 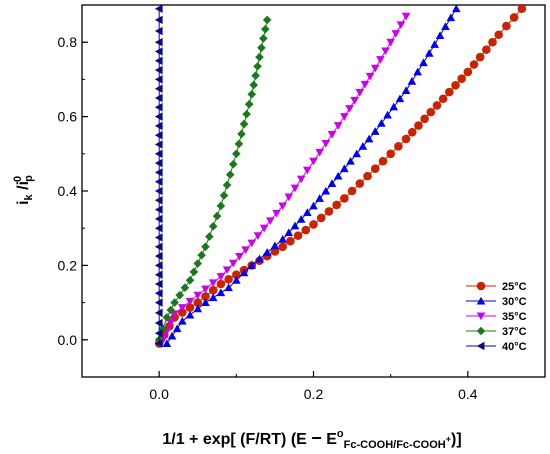 I want to click on y-tick-label: 0.0, so click(x=68, y=340).